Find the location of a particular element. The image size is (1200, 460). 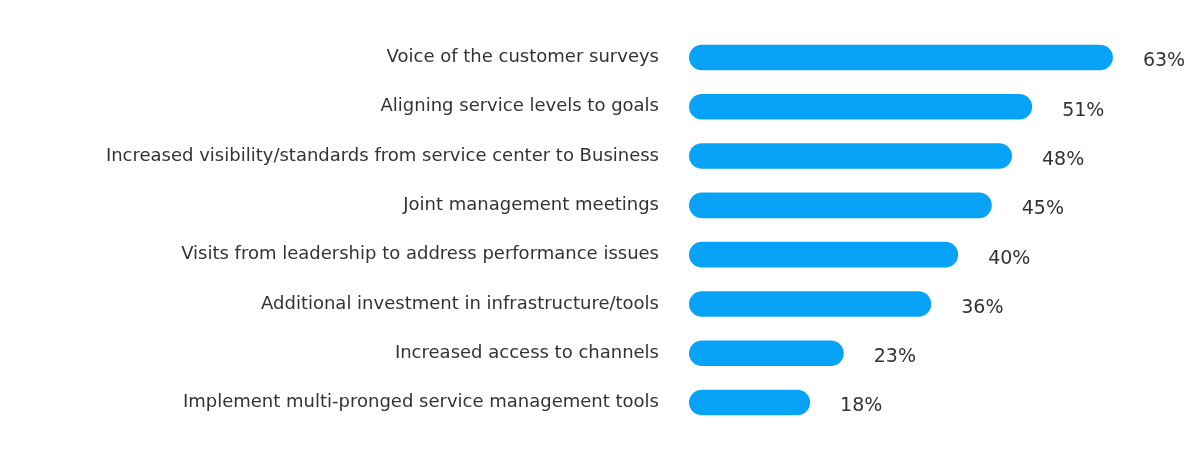

data-label: 45% is located at coordinates (1043, 207).